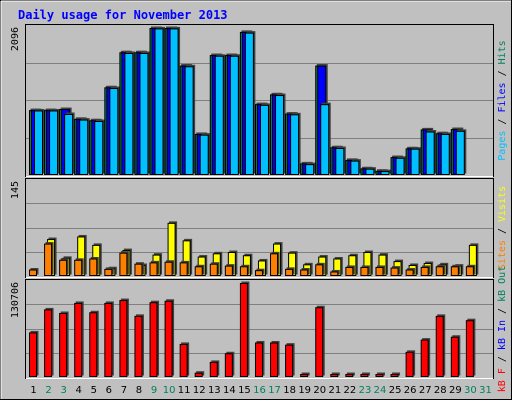 The image size is (512, 400). What do you see at coordinates (350, 390) in the screenshot?
I see `day-label-22: 22` at bounding box center [350, 390].